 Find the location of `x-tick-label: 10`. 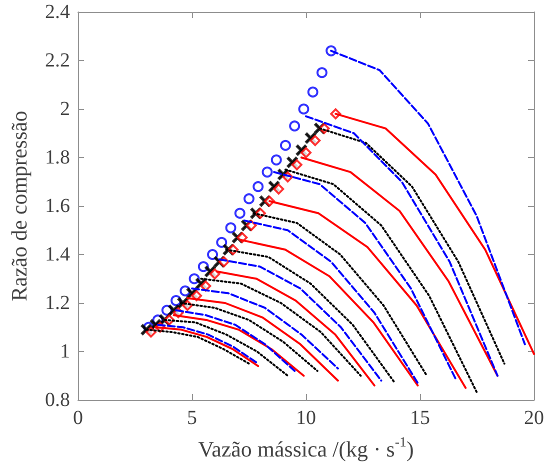

x-tick-label: 10 is located at coordinates (306, 418).